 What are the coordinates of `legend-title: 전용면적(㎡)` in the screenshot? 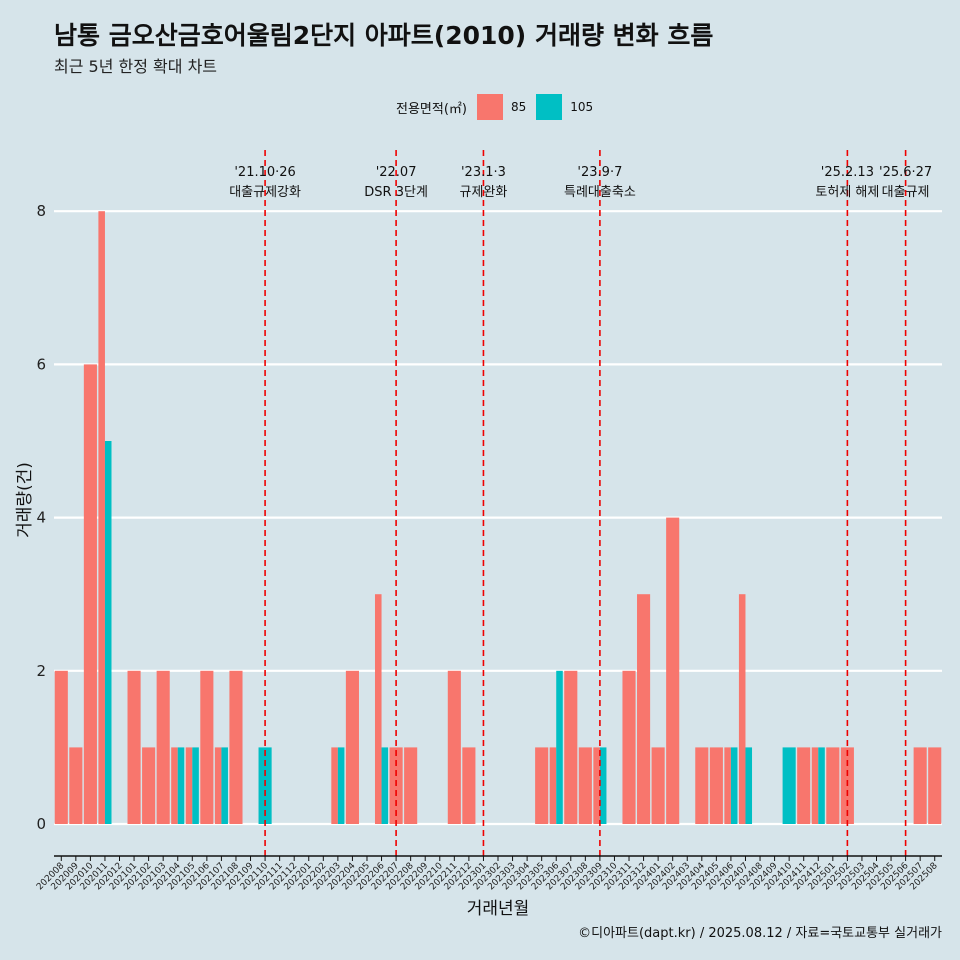 It's located at (431, 109).